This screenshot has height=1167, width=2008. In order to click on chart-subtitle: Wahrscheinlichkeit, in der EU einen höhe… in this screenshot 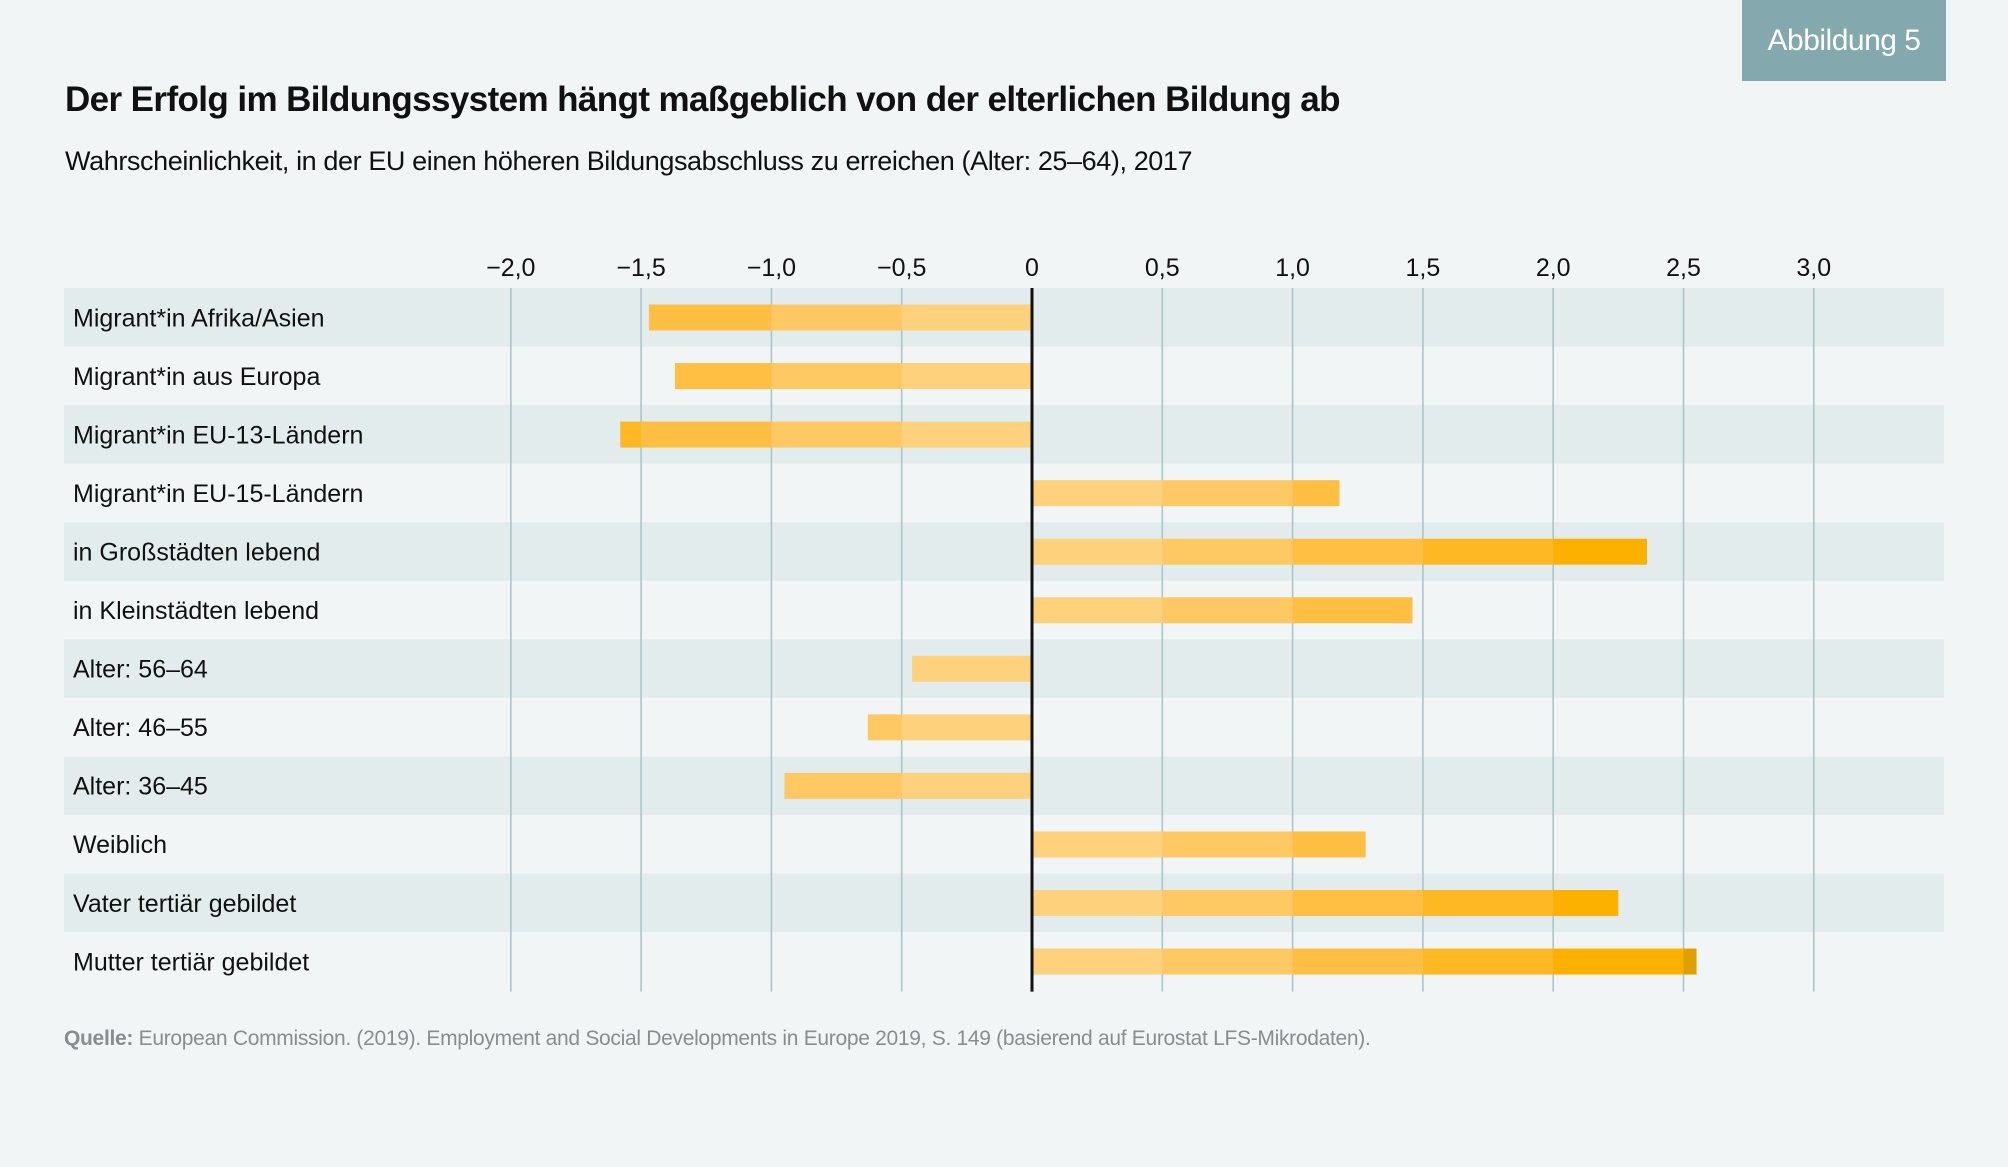, I will do `click(629, 161)`.